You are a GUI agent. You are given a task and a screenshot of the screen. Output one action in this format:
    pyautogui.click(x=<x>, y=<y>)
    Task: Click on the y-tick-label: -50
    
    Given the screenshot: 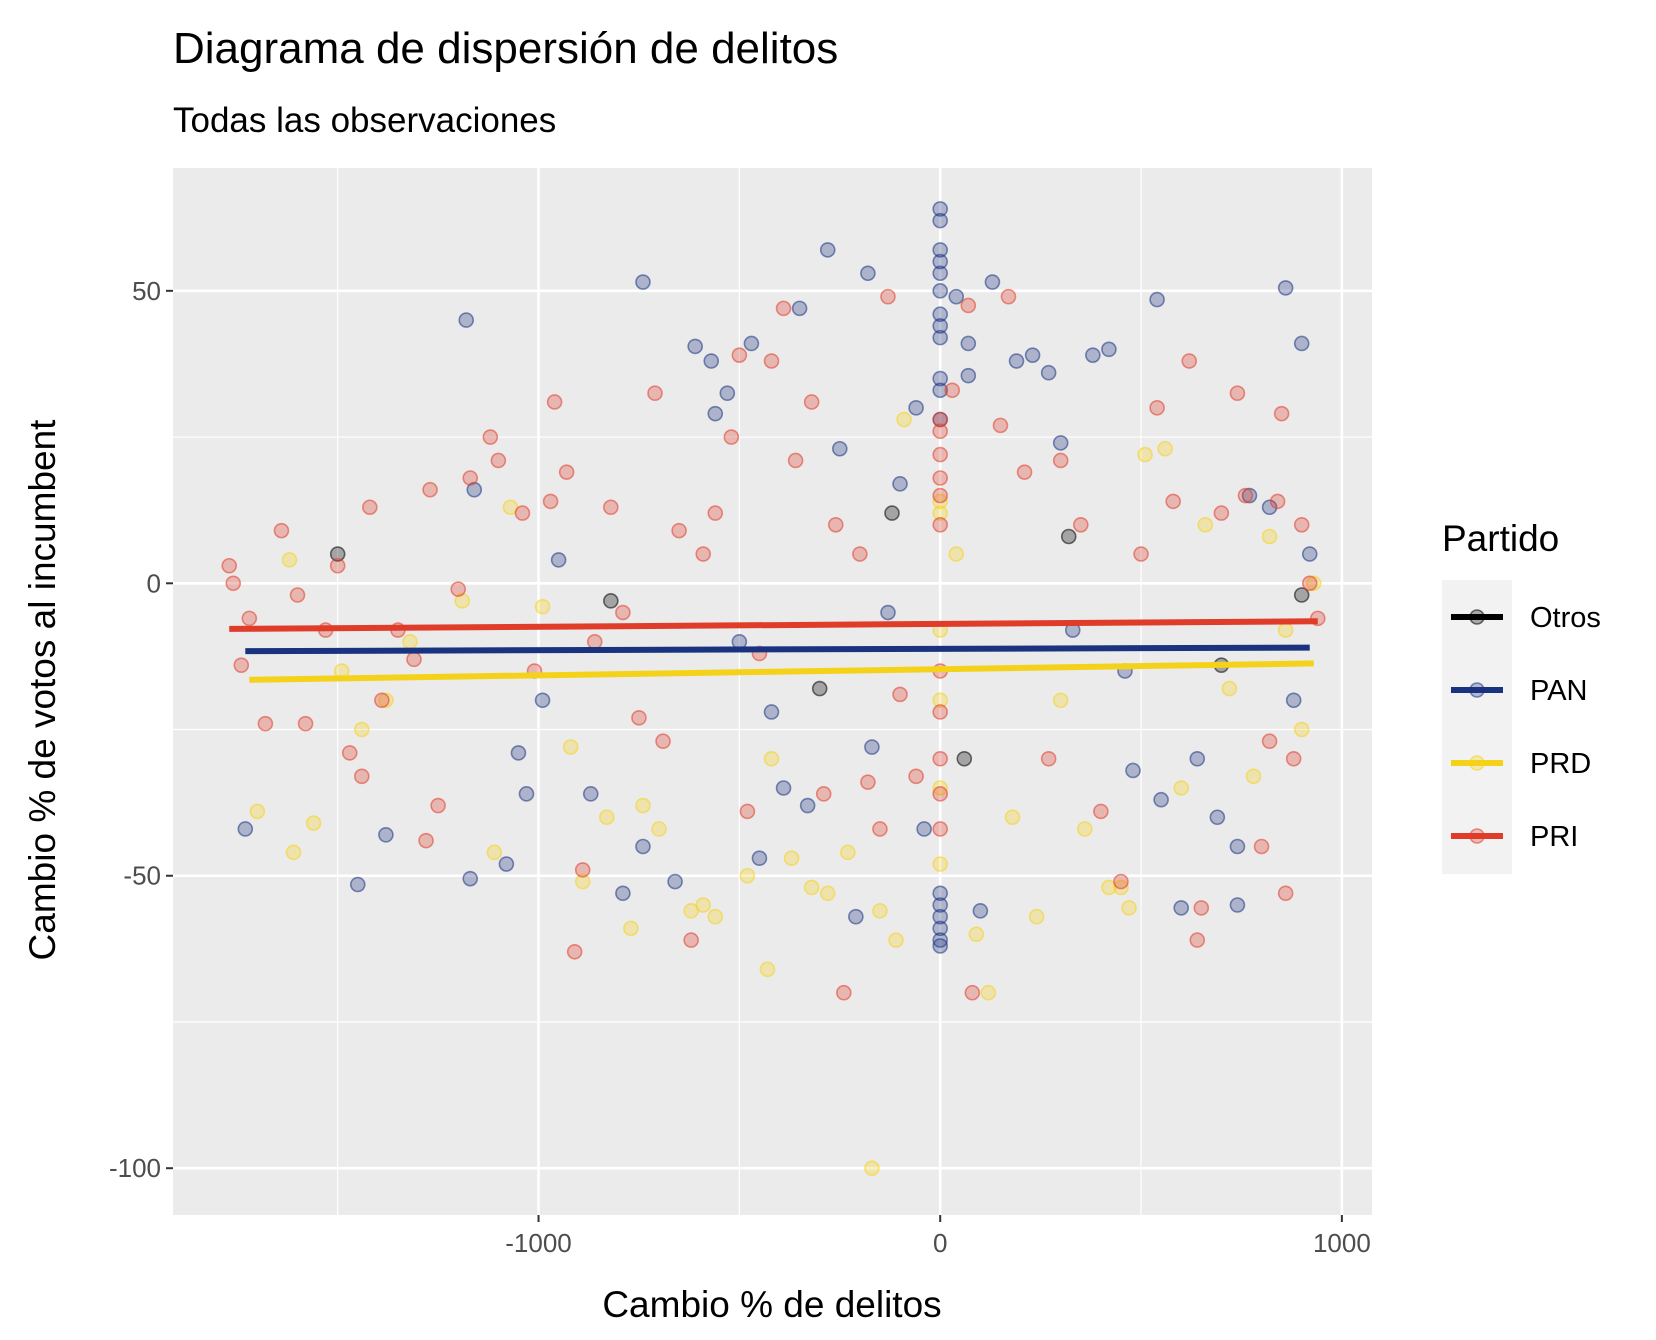 What is the action you would take?
    pyautogui.click(x=142, y=876)
    